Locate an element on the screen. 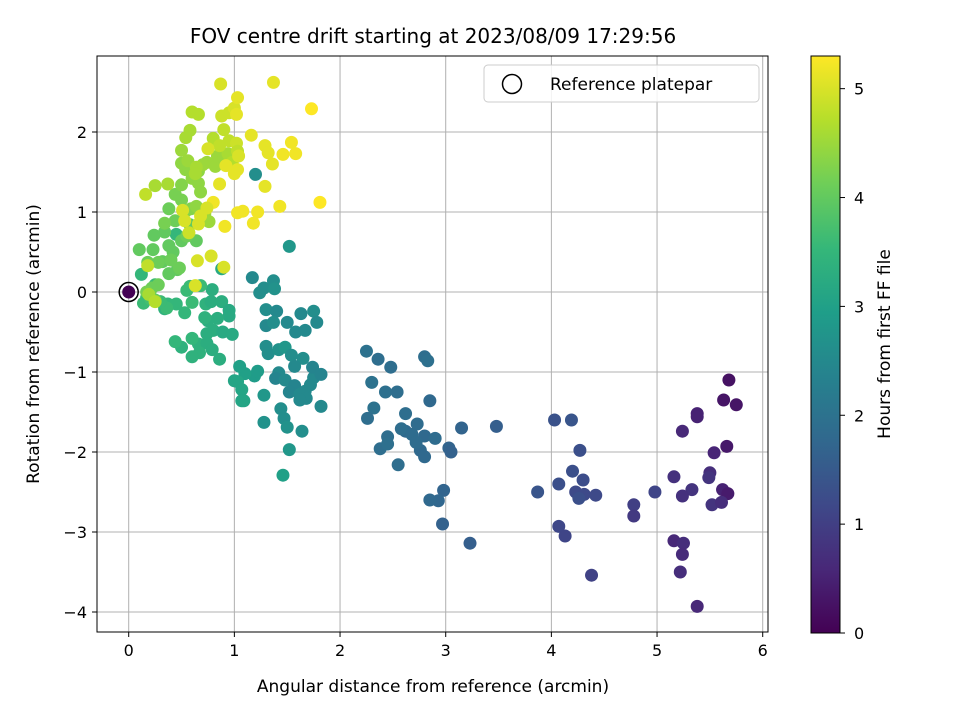  colorbar-tick-label: 2 is located at coordinates (859, 415).